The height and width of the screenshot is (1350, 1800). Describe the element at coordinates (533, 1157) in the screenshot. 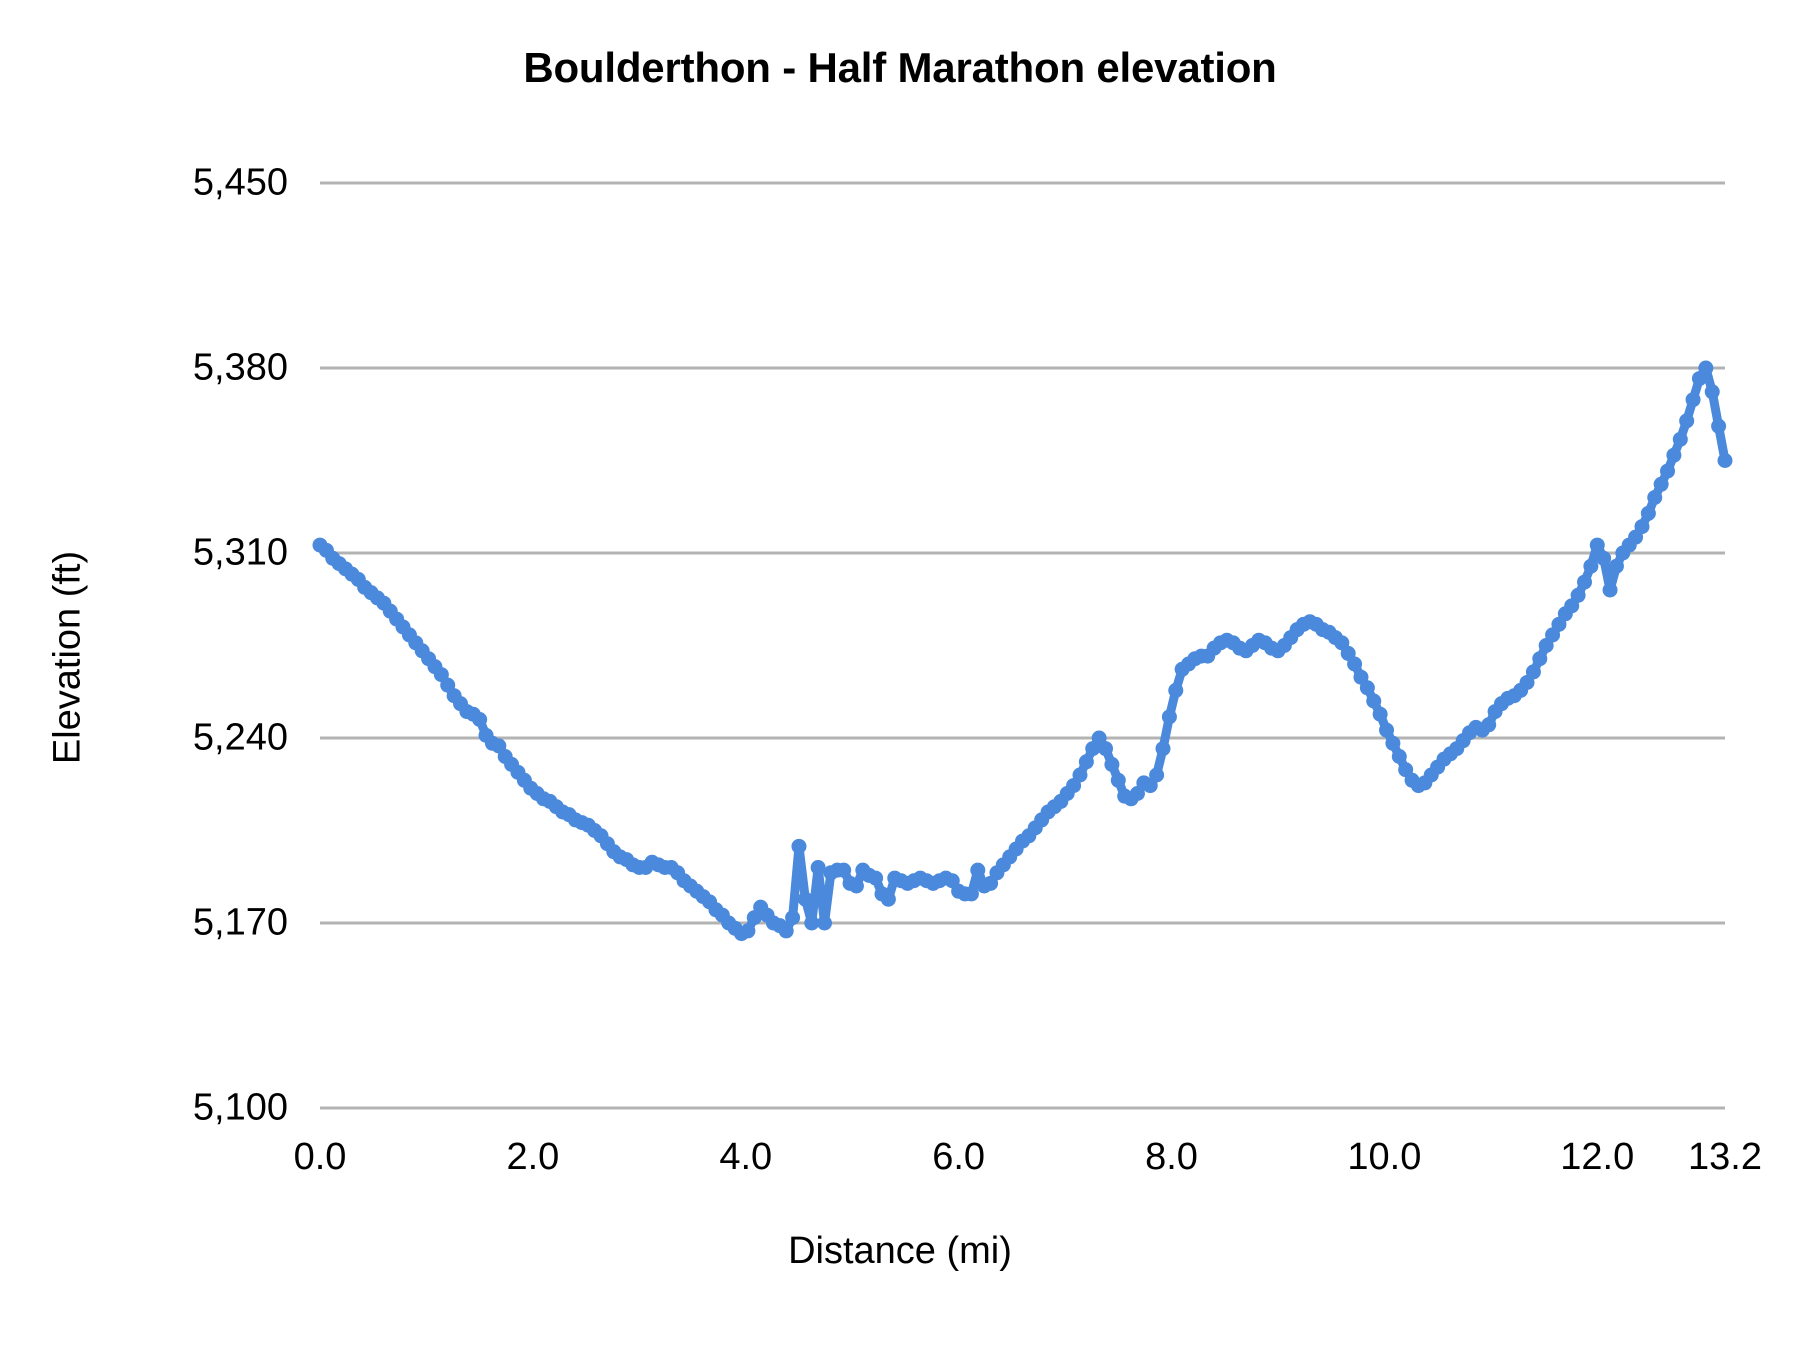

I see `x-tick-label: 2.0` at that location.